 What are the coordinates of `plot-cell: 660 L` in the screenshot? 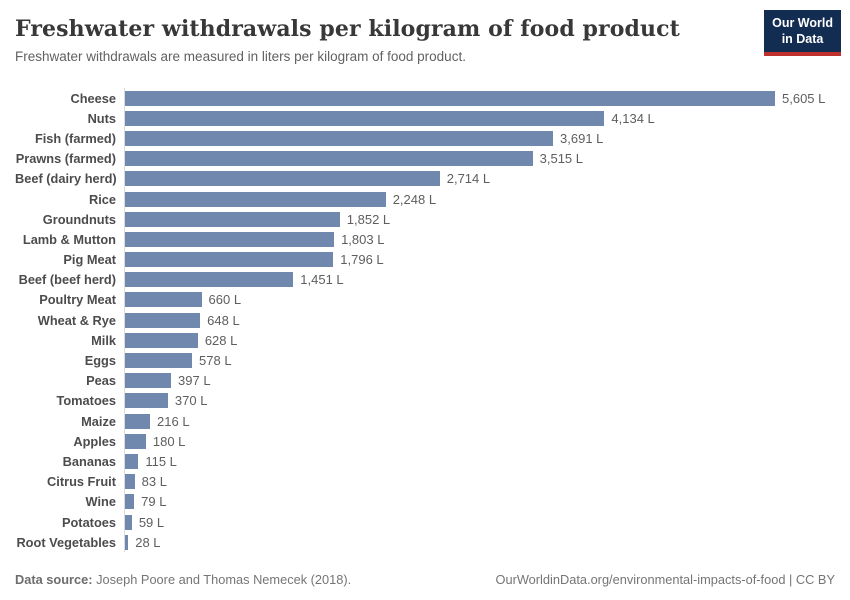 It's located at (482, 300).